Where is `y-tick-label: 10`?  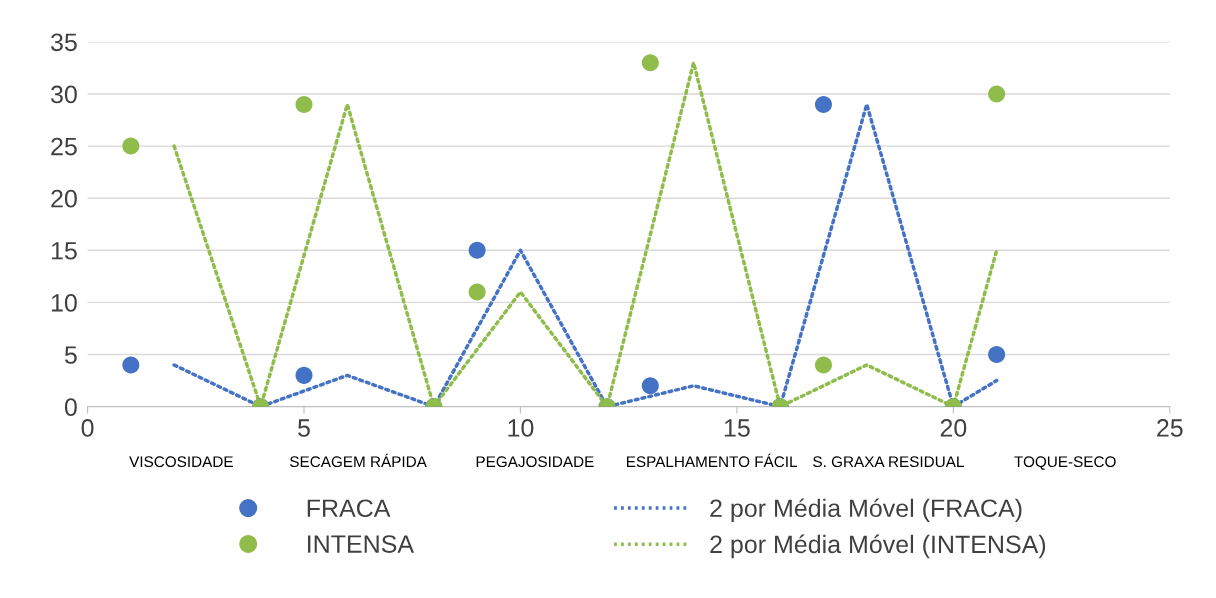 y-tick-label: 10 is located at coordinates (64, 303).